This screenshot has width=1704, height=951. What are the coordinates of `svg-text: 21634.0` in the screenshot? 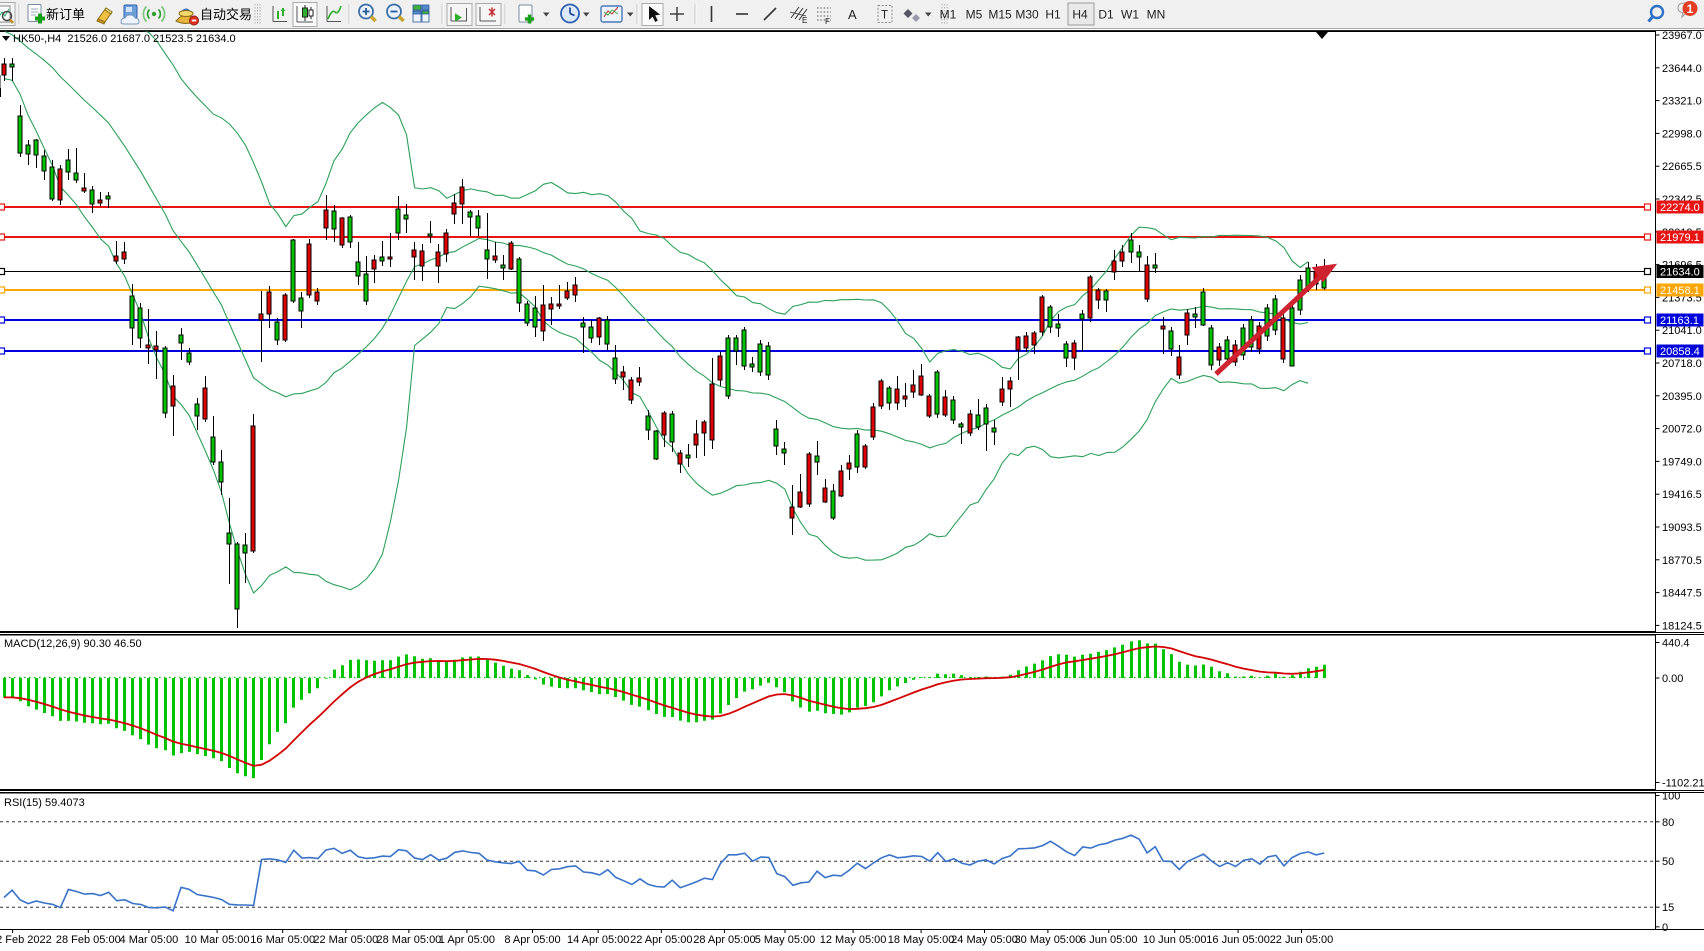 It's located at (1680, 273).